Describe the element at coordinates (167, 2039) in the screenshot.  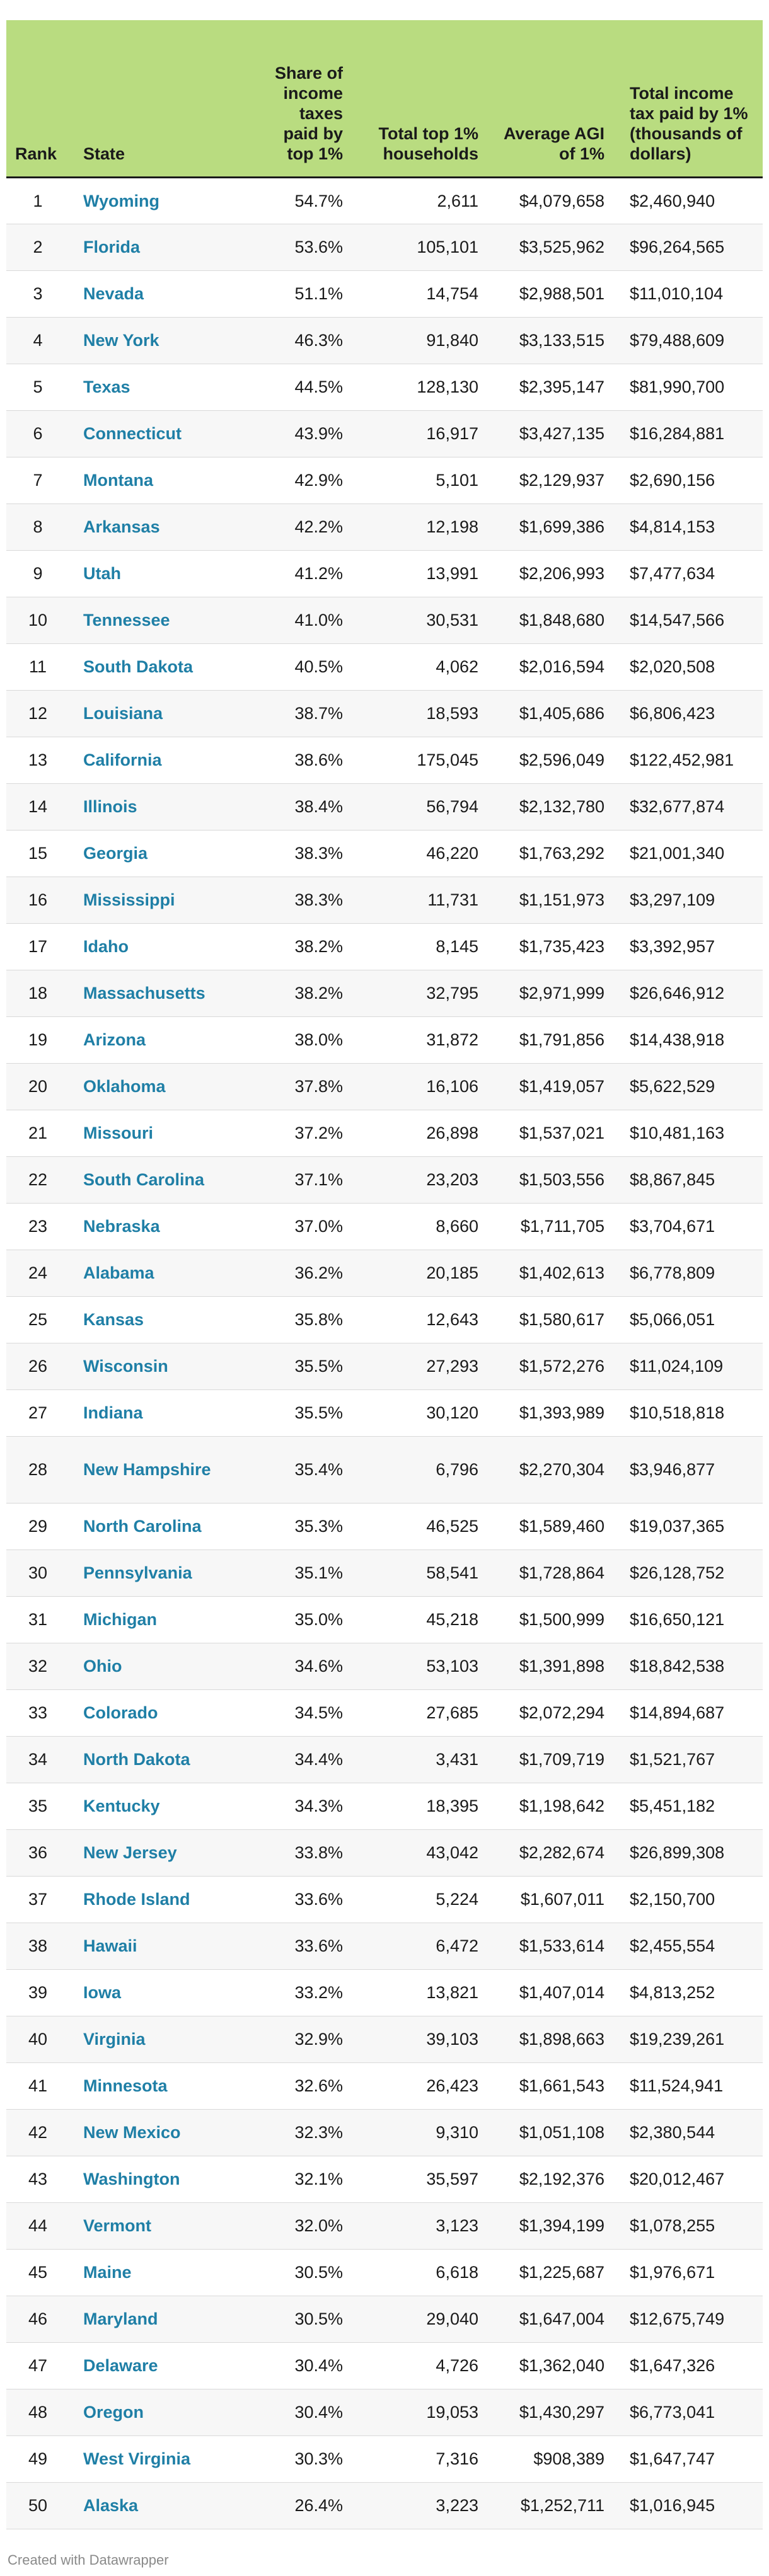
I see `state-name: Virginia` at that location.